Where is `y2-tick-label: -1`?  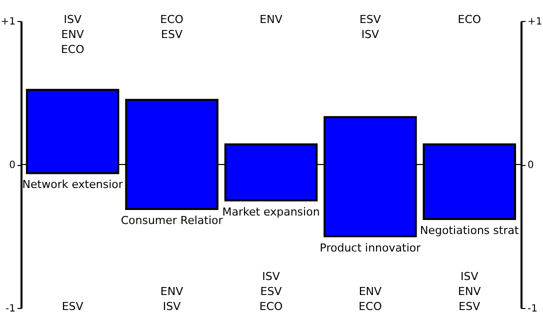
y2-tick-label: -1 is located at coordinates (533, 309).